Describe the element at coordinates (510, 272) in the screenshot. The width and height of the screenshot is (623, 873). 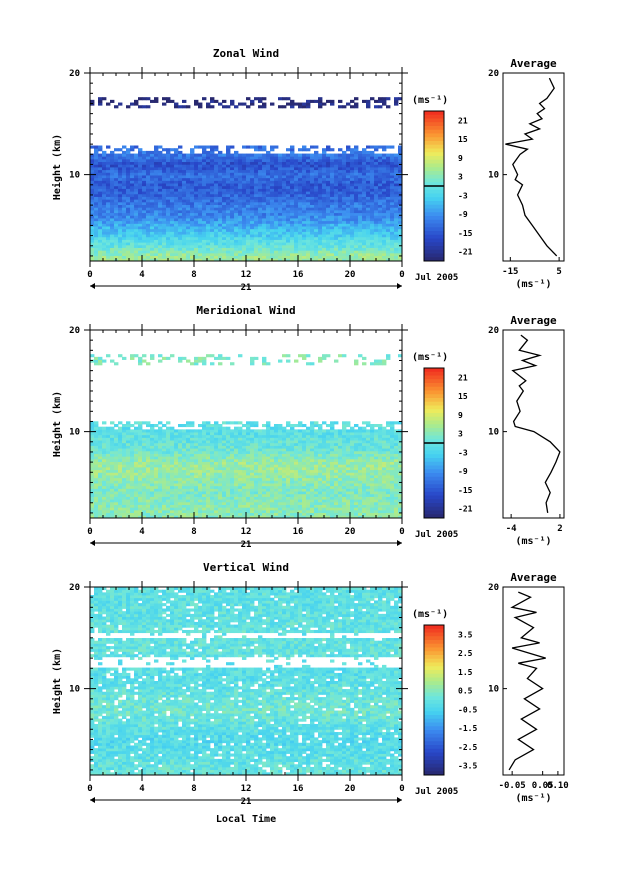
I see `avg-x-tick-label: -15` at that location.